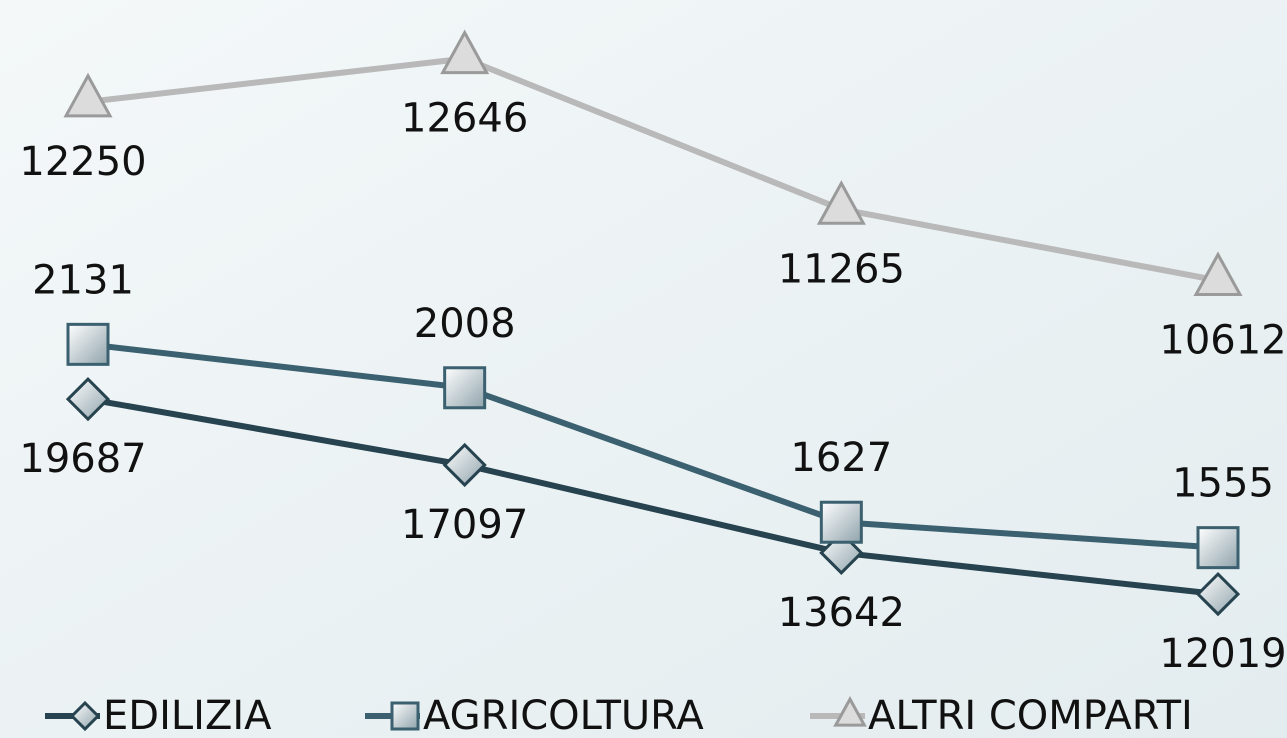 The width and height of the screenshot is (1287, 738). Describe the element at coordinates (841, 269) in the screenshot. I see `data-label: 11265` at that location.